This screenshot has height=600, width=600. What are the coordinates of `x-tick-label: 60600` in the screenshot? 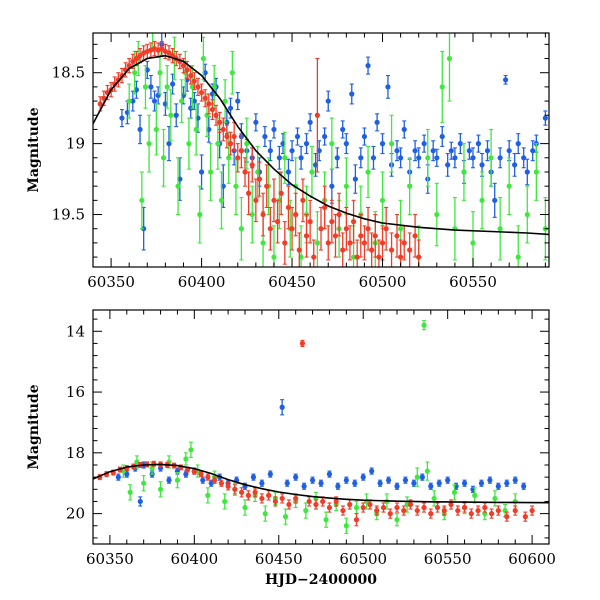 It's located at (532, 559).